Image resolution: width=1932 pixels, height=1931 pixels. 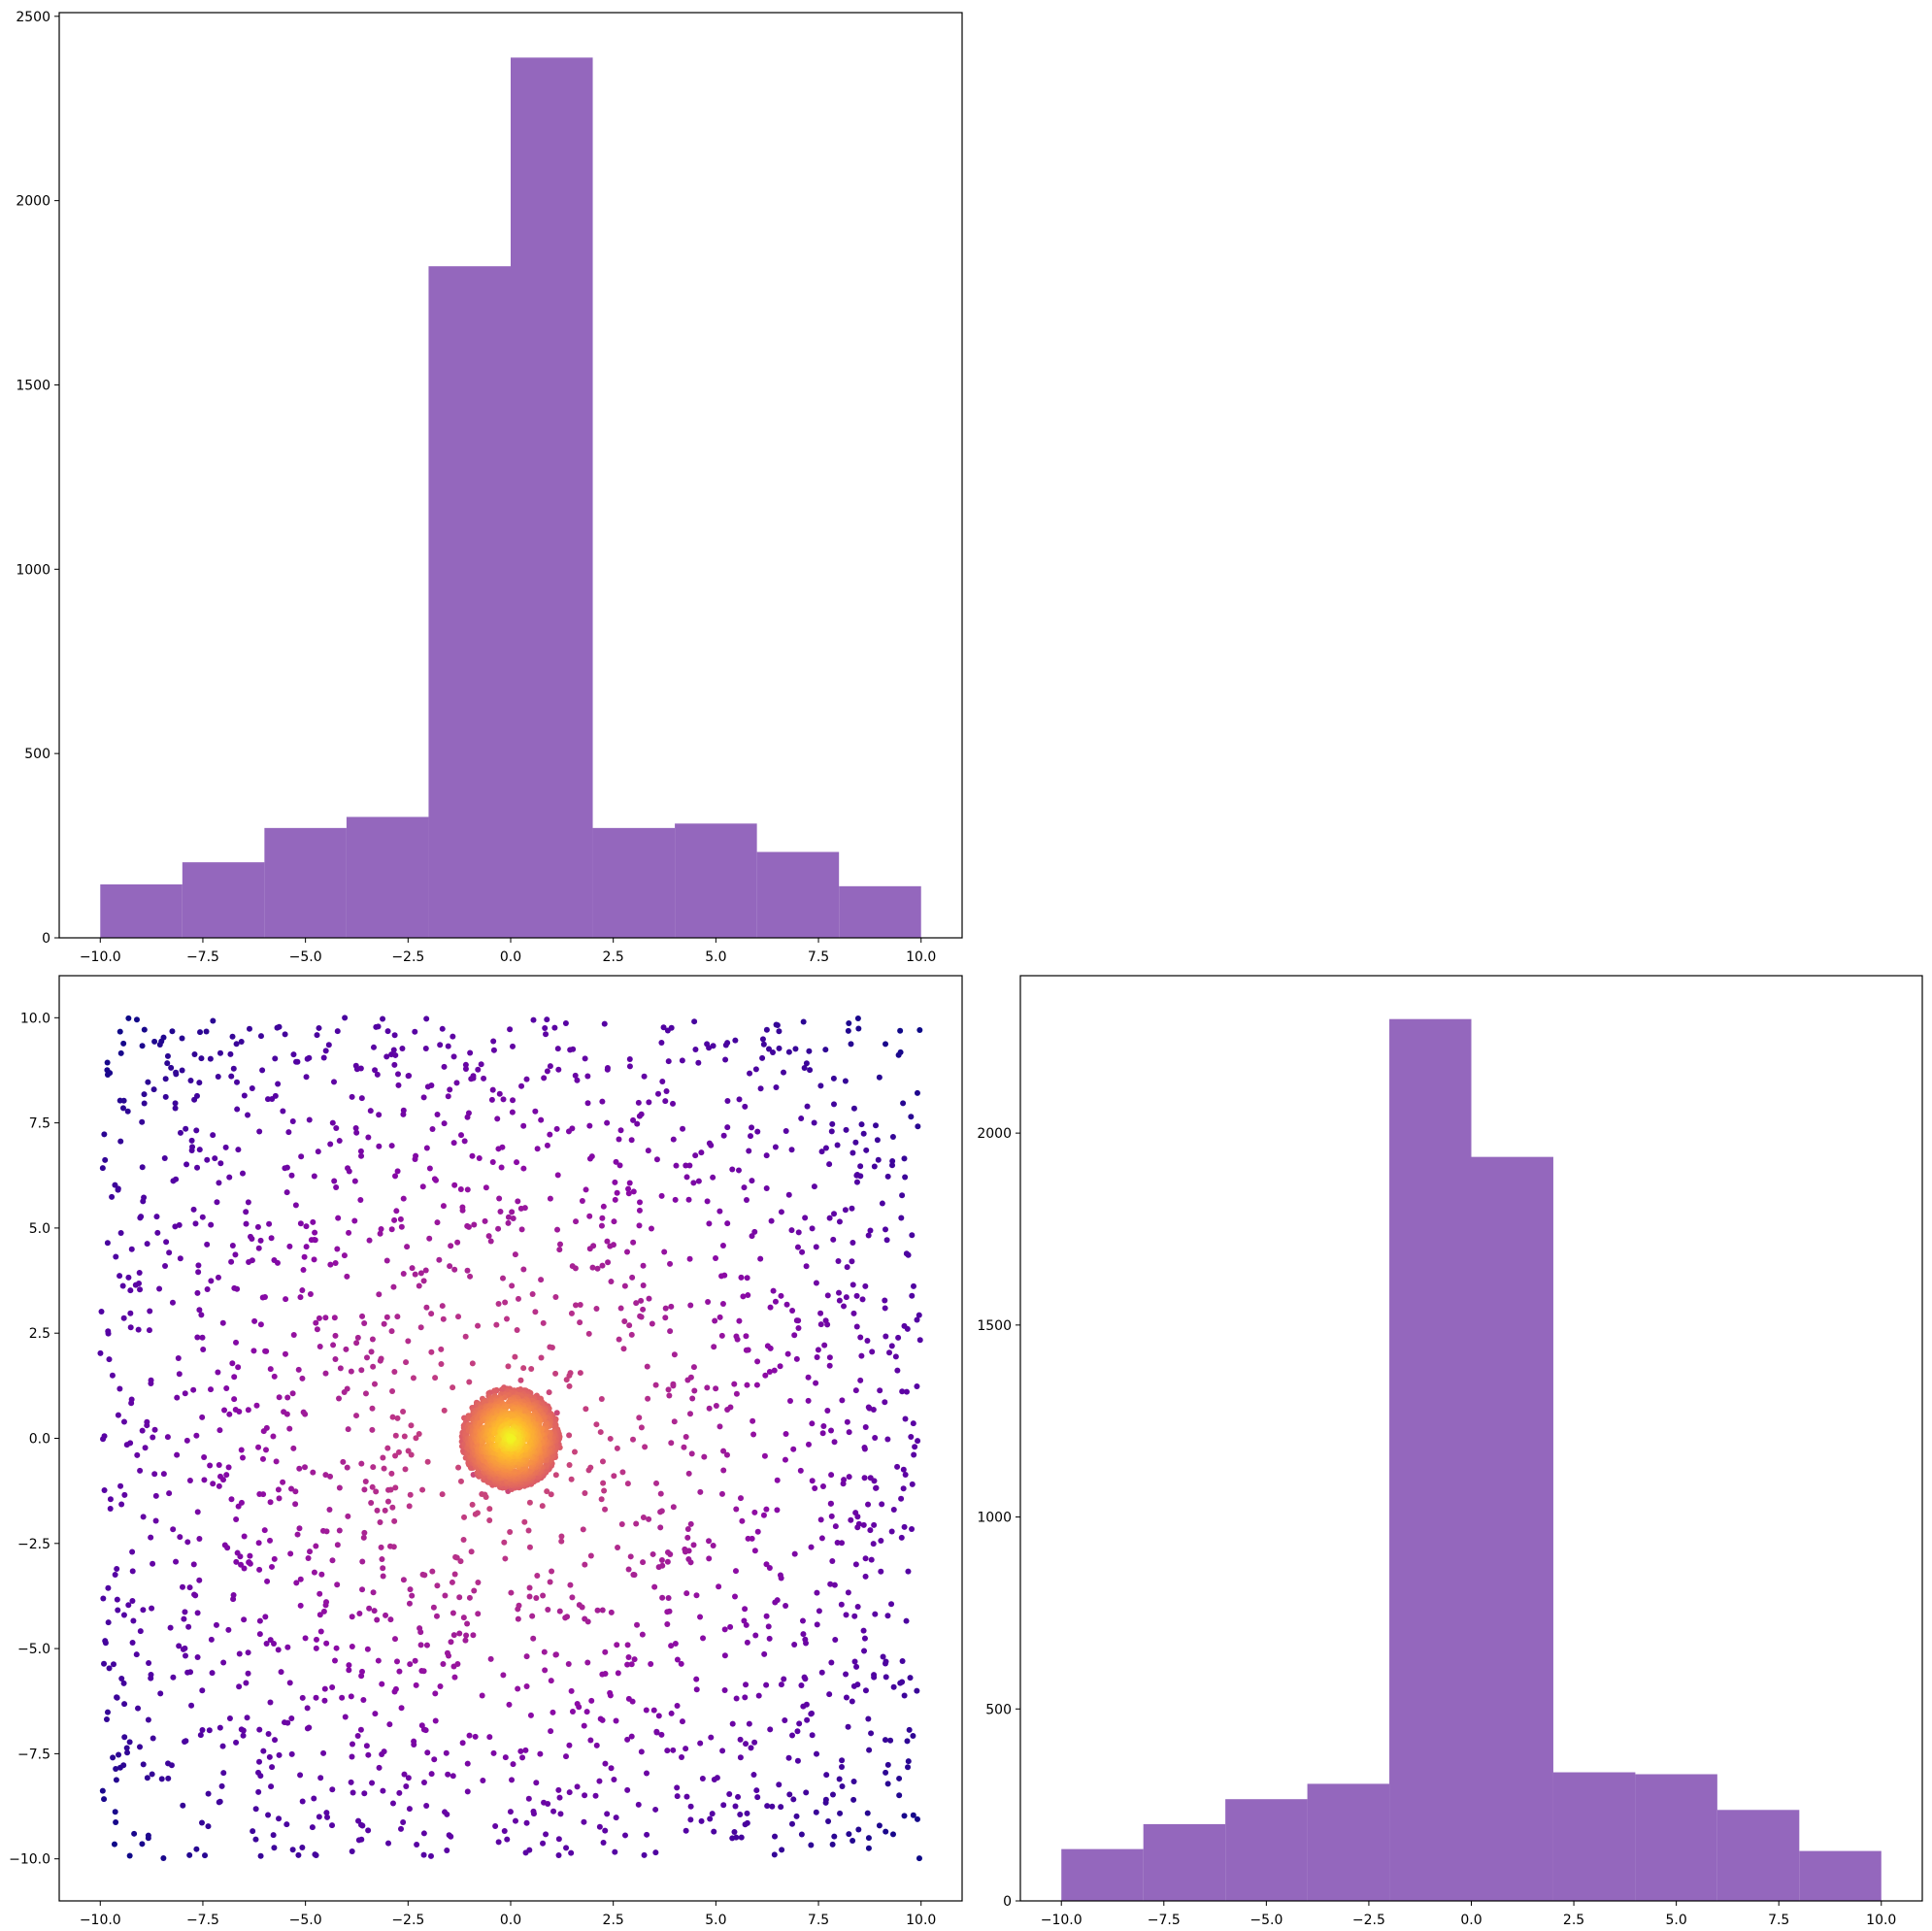 I want to click on histogram-bar, so click(x=1430, y=1460).